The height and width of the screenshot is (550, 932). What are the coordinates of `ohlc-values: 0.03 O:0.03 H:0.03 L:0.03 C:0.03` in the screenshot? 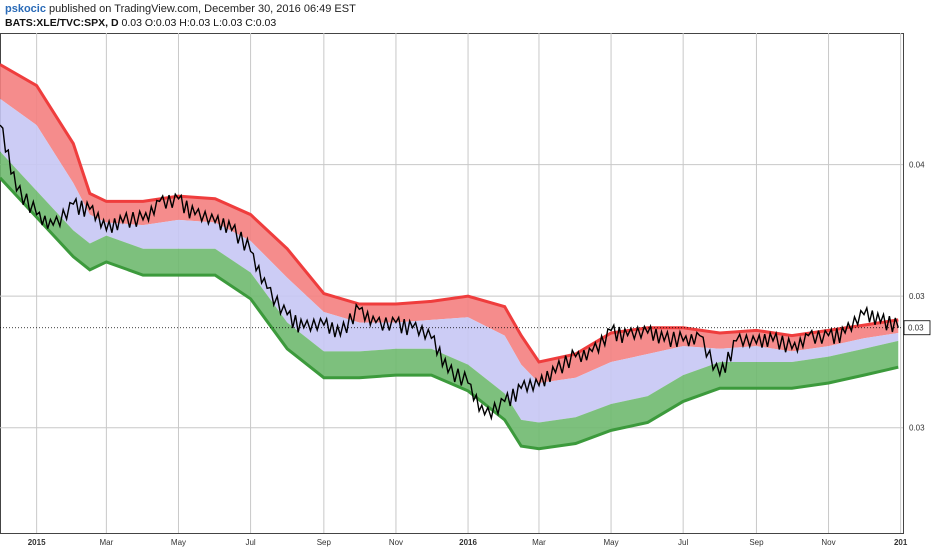 It's located at (199, 23).